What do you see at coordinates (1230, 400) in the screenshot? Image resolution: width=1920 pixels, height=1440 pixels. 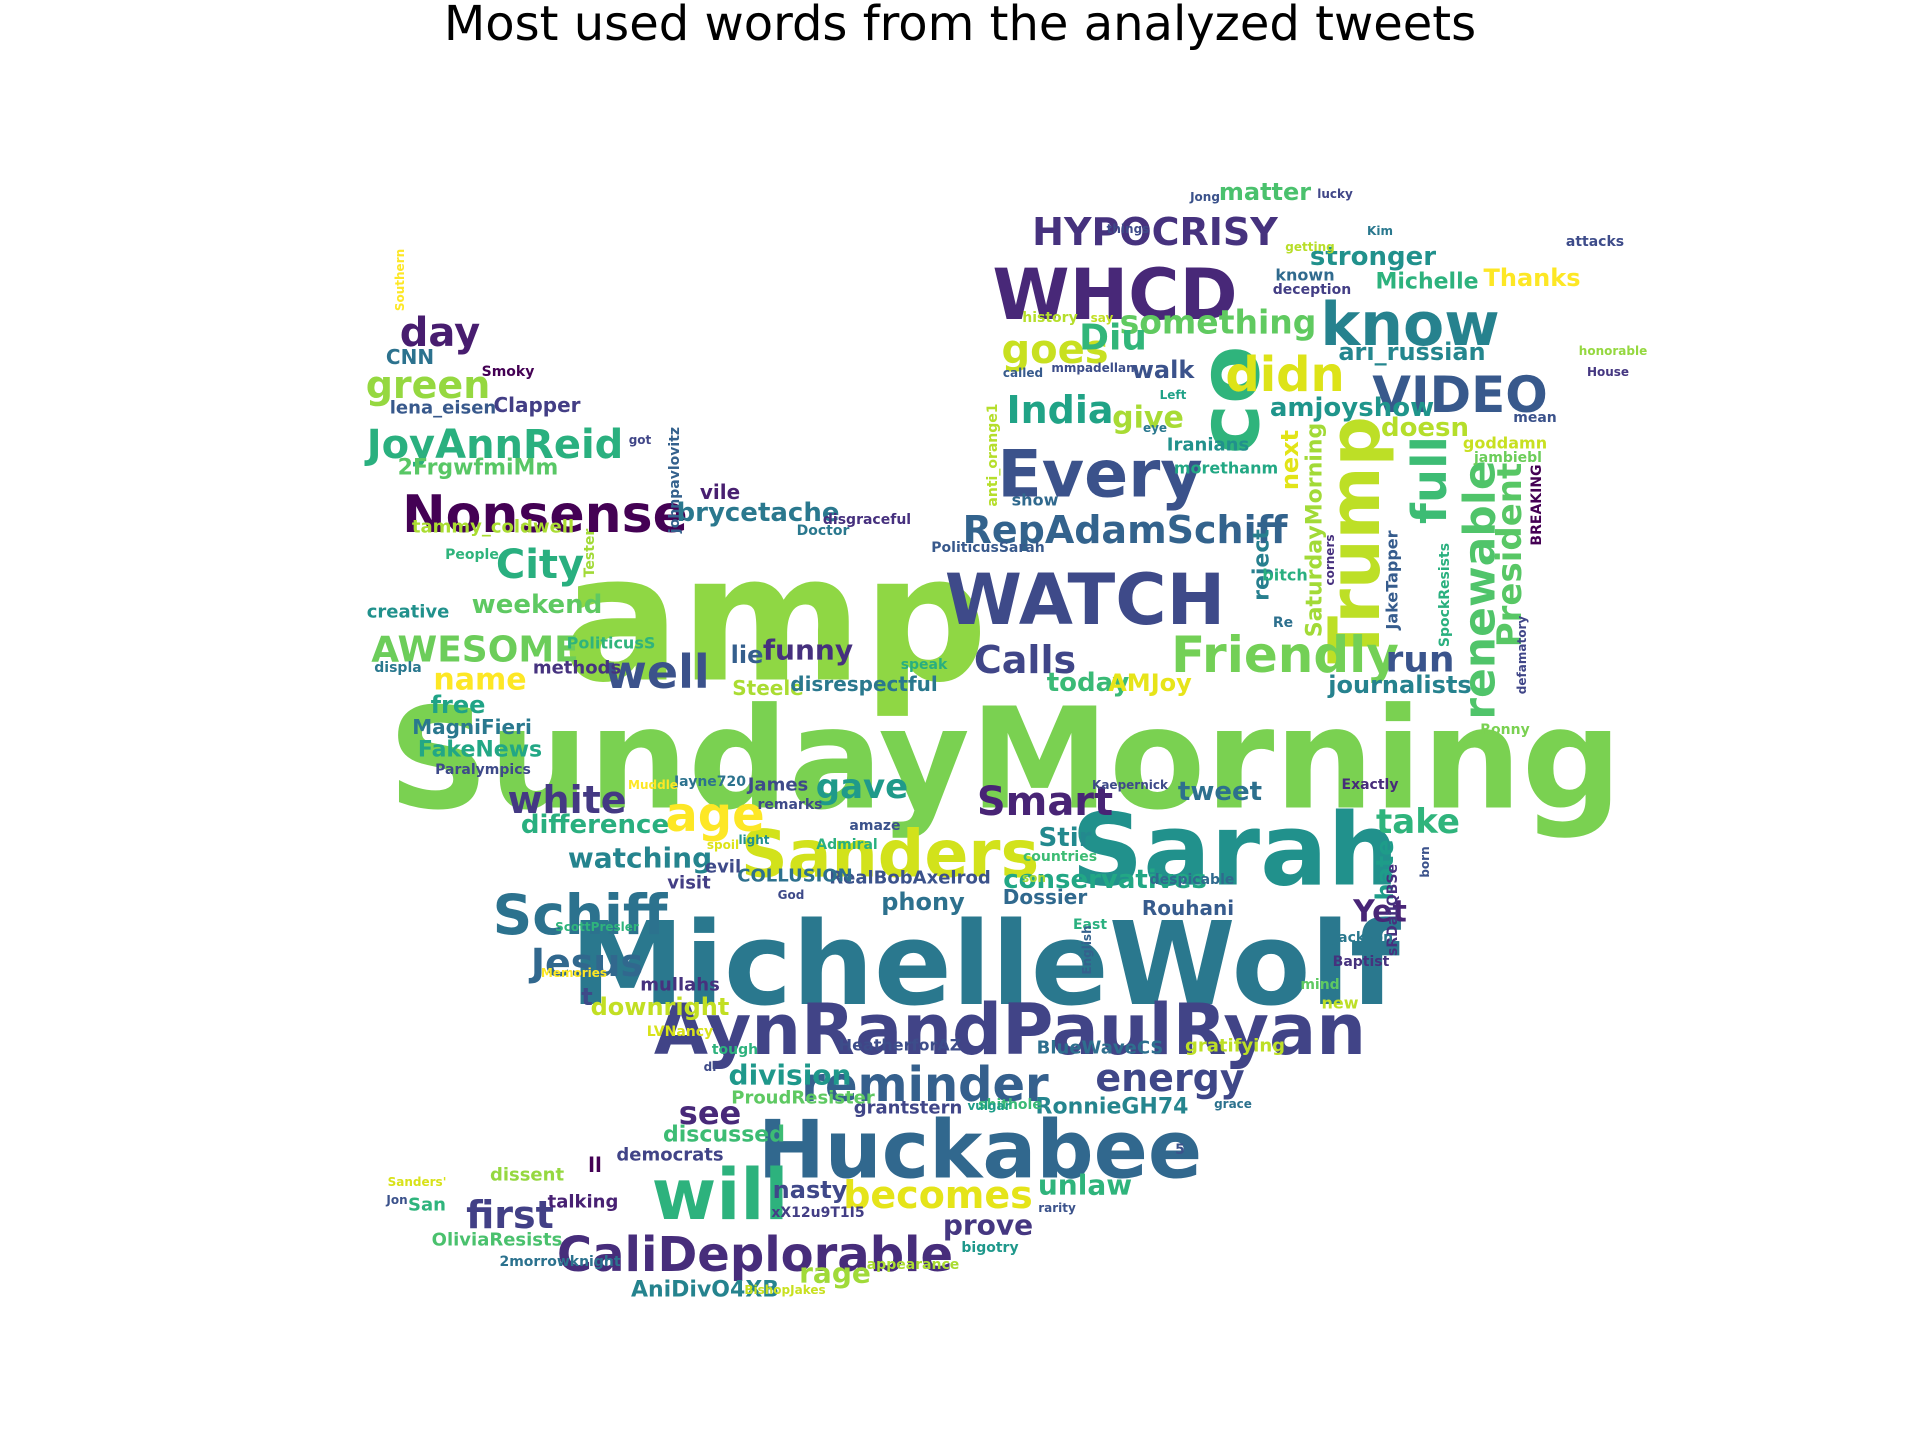 I see `word: co` at bounding box center [1230, 400].